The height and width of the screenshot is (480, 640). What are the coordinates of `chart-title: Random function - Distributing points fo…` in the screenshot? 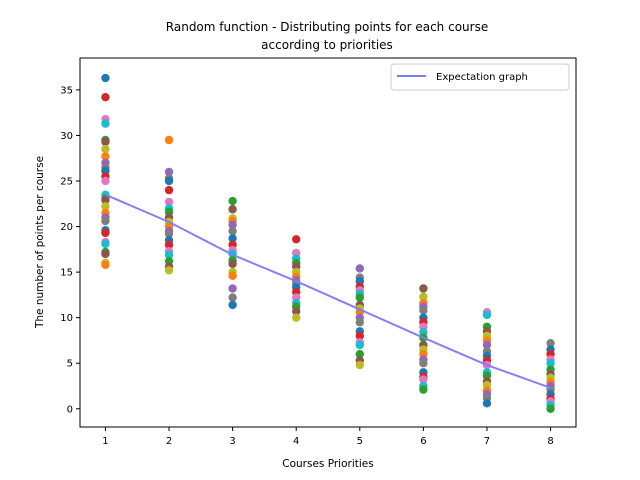 It's located at (327, 27).